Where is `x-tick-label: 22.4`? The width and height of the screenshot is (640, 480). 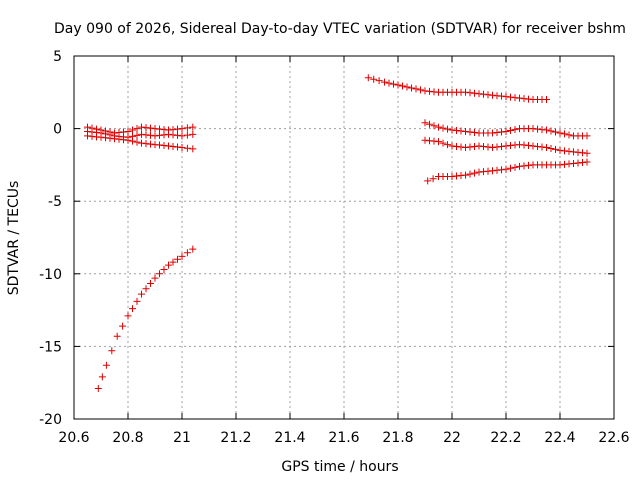
x-tick-label: 22.4 is located at coordinates (559, 438).